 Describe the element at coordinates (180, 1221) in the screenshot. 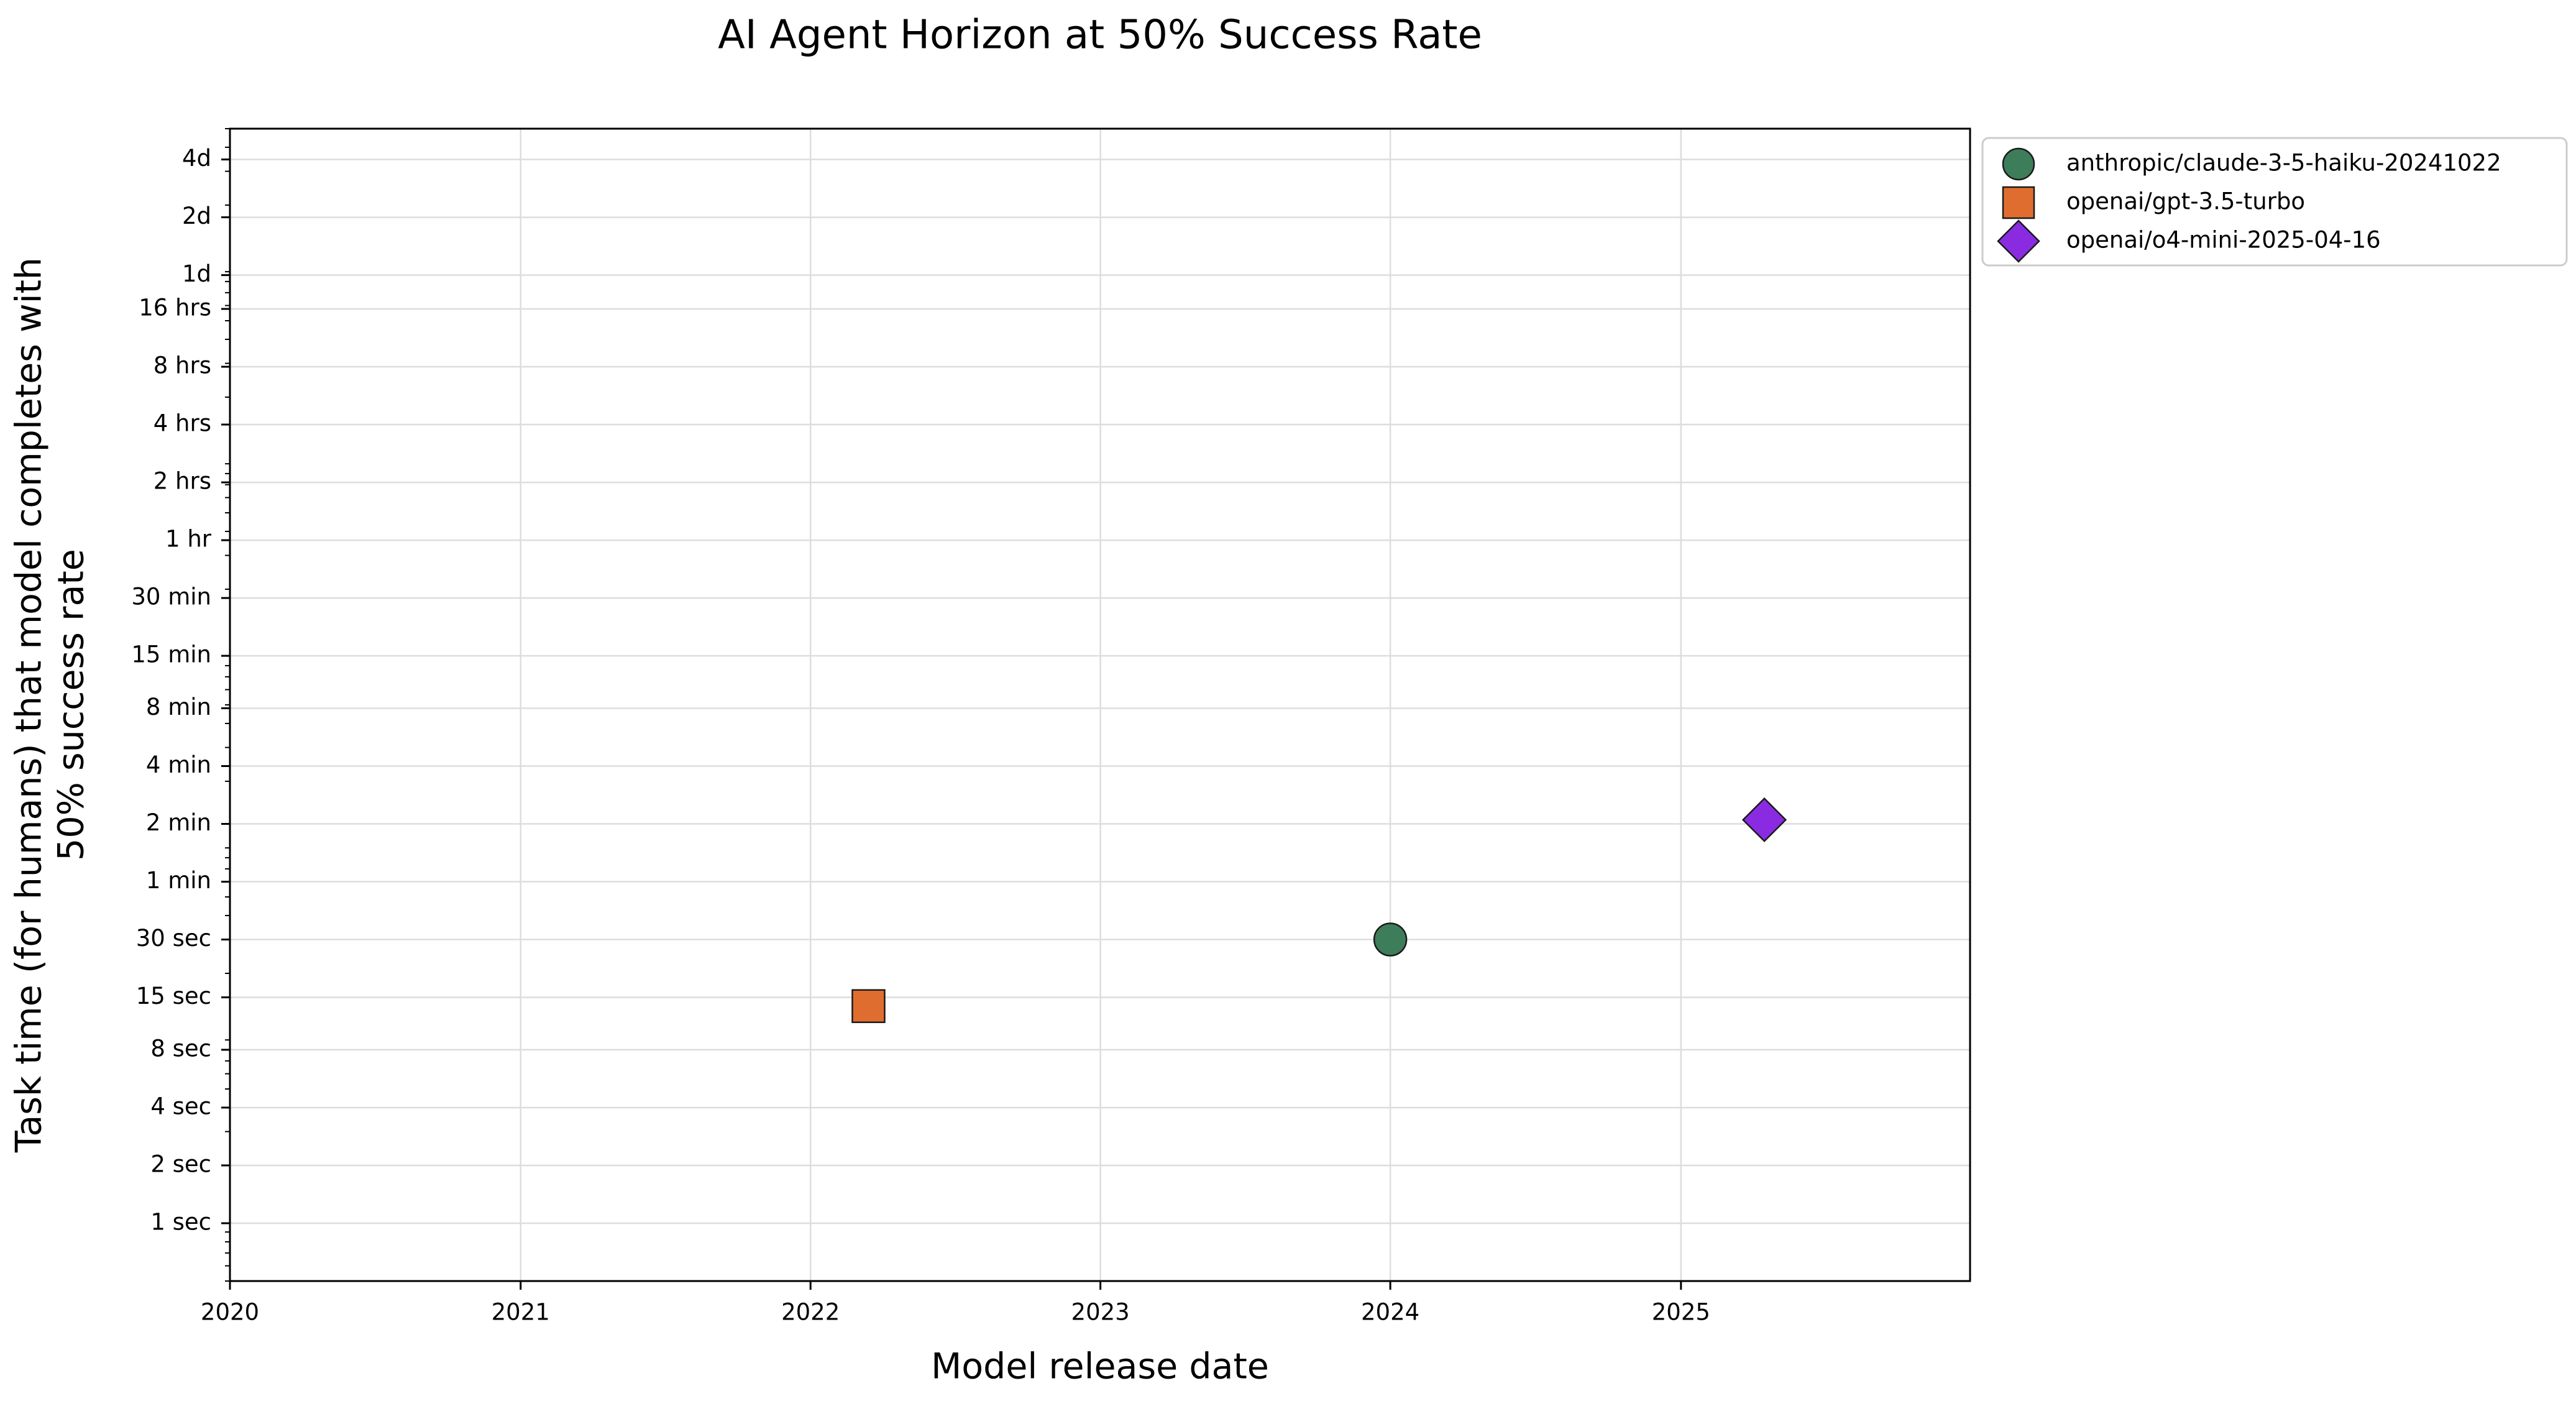

I see `y-tick-label: 1 sec` at that location.